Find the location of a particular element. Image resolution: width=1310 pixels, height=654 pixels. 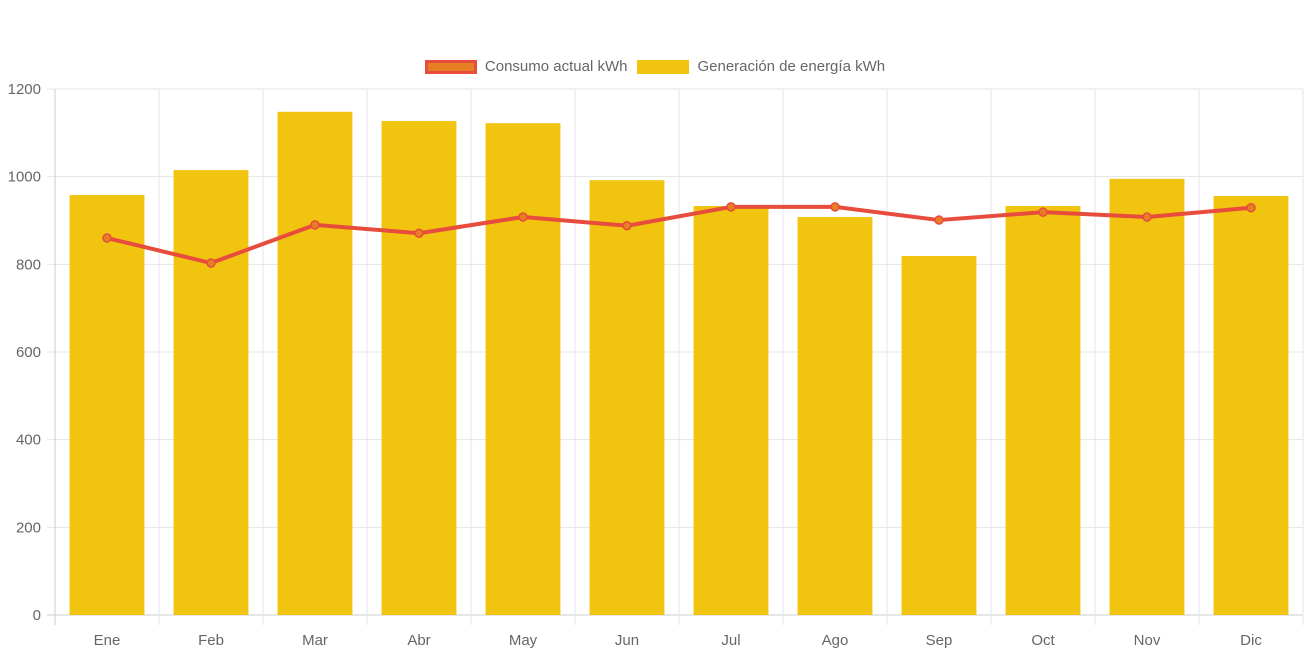

y-tick-label: 600 is located at coordinates (28, 352).